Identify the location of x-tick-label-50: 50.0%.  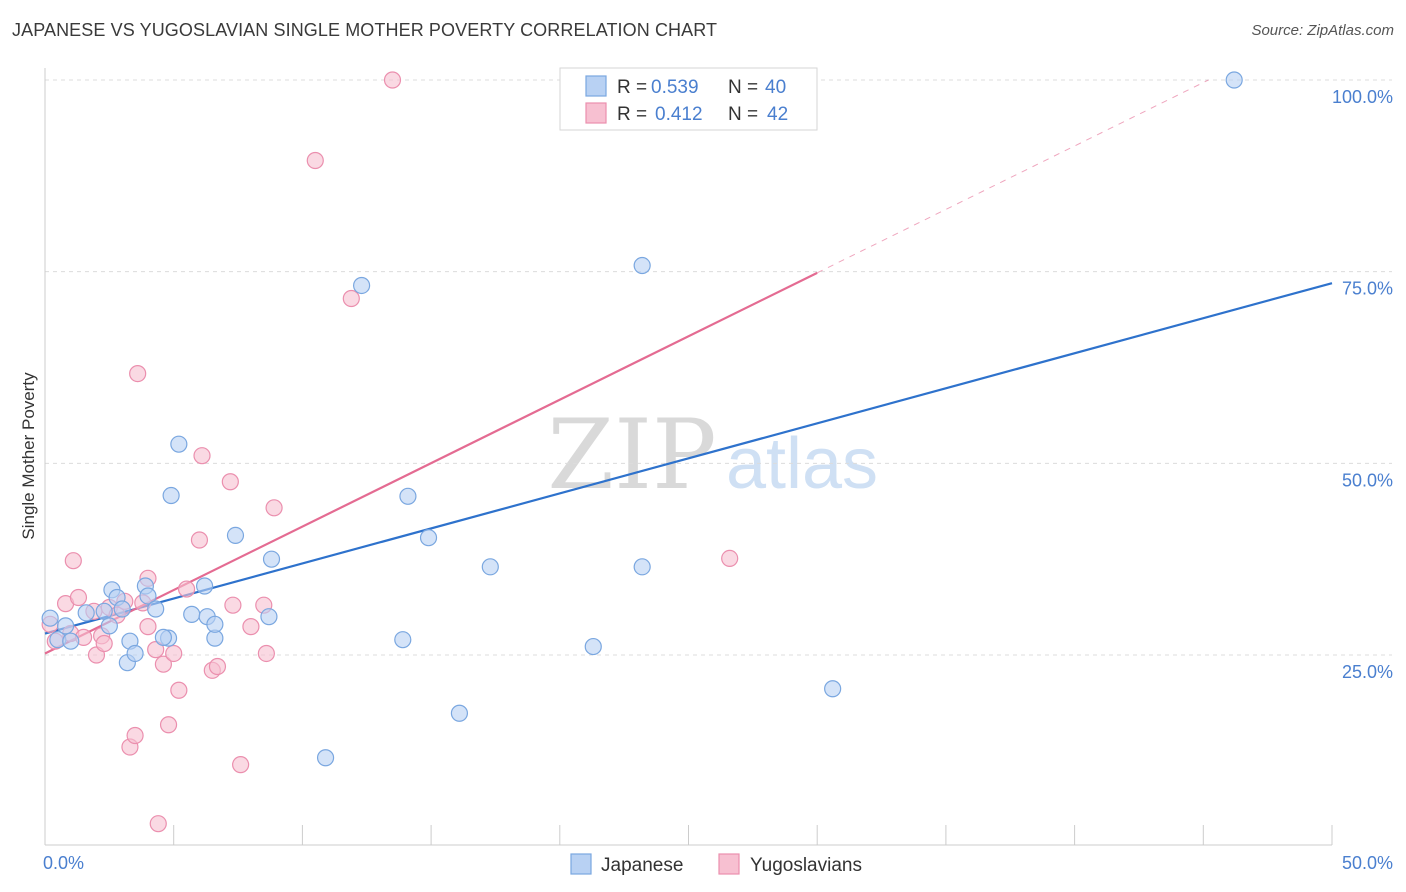
(1367, 863).